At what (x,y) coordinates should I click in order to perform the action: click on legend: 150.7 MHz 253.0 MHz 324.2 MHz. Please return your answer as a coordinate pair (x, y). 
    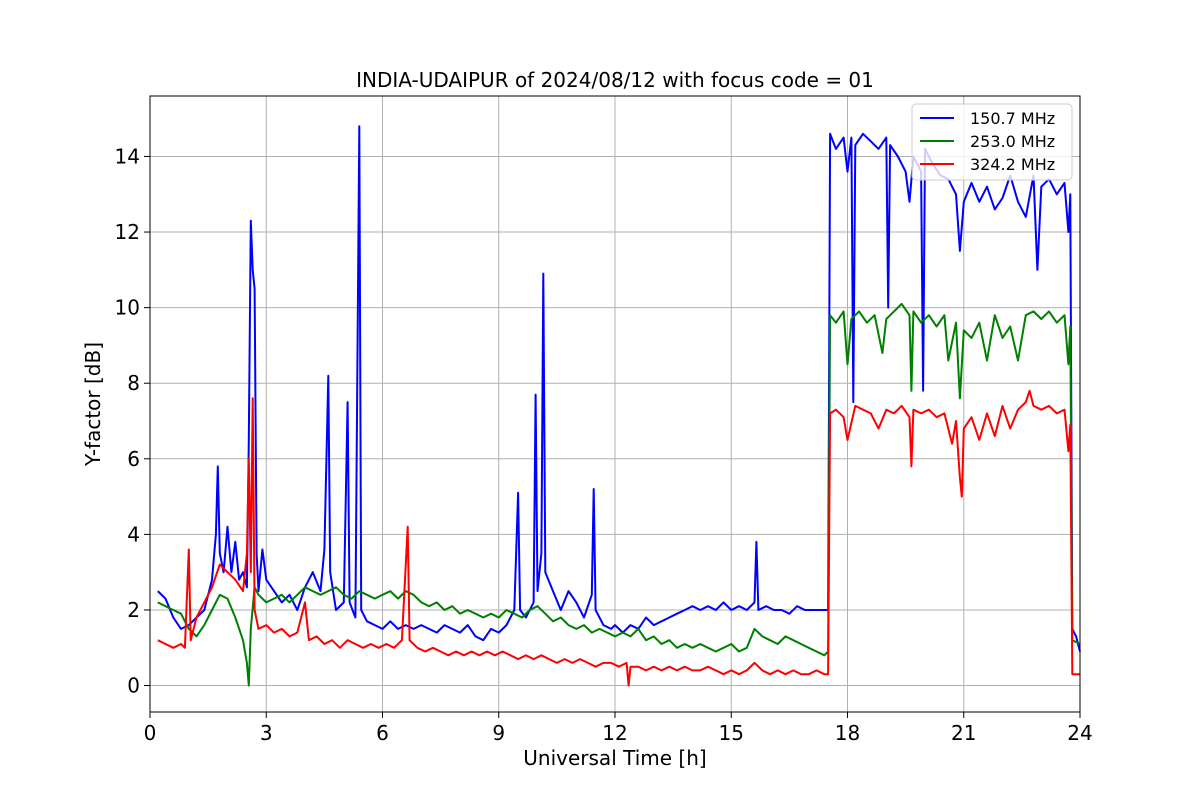
    Looking at the image, I should click on (992, 142).